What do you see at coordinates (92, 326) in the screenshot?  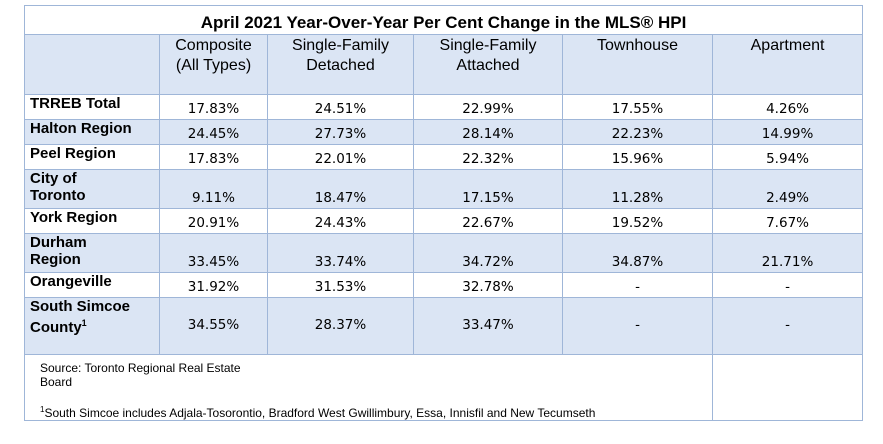 I see `row-label: South Simcoe County1` at bounding box center [92, 326].